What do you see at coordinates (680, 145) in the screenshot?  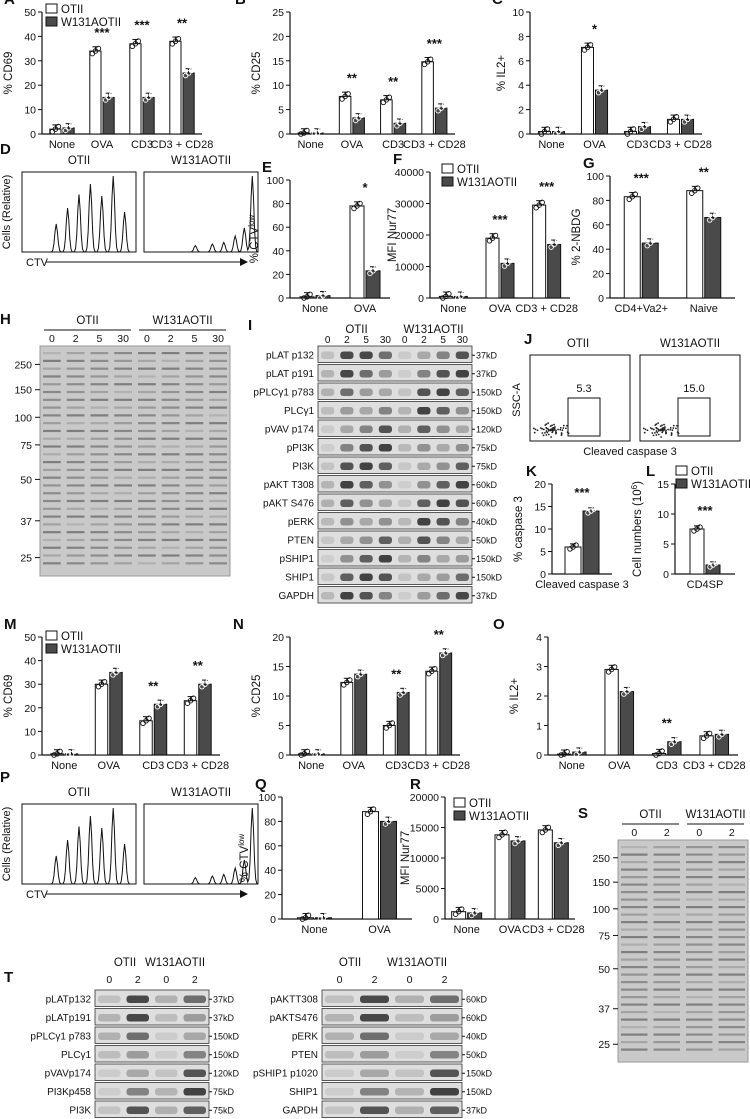 I see `x-tick-label: CD3 + CD28` at bounding box center [680, 145].